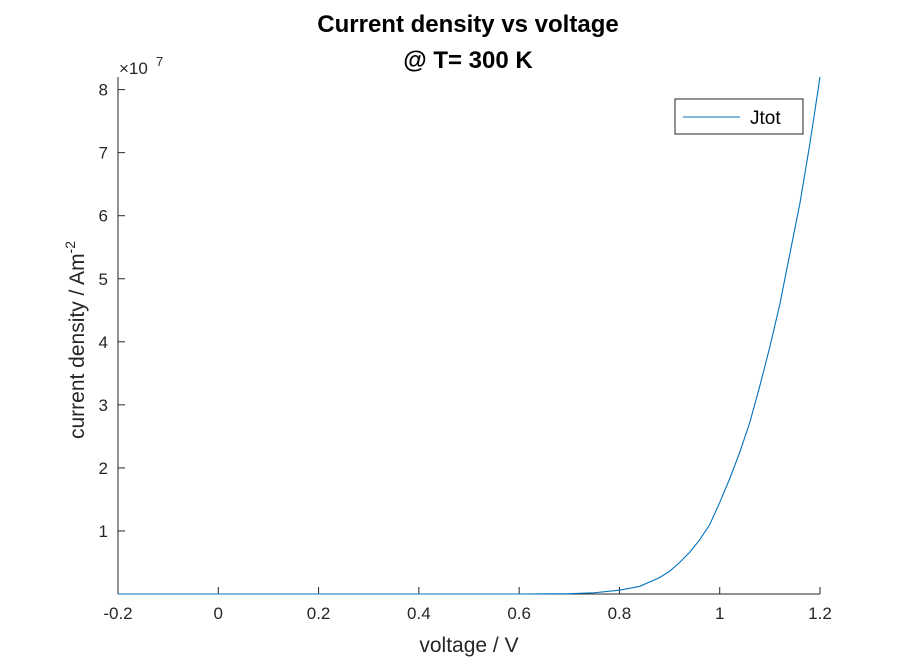  What do you see at coordinates (103, 468) in the screenshot?
I see `y-tick-label: 2` at bounding box center [103, 468].